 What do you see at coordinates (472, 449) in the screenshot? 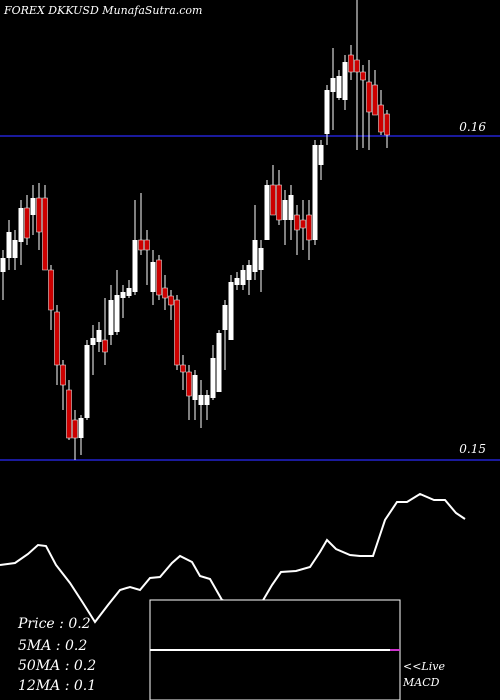
I see `y-tick-0-15: 0.15` at bounding box center [472, 449].